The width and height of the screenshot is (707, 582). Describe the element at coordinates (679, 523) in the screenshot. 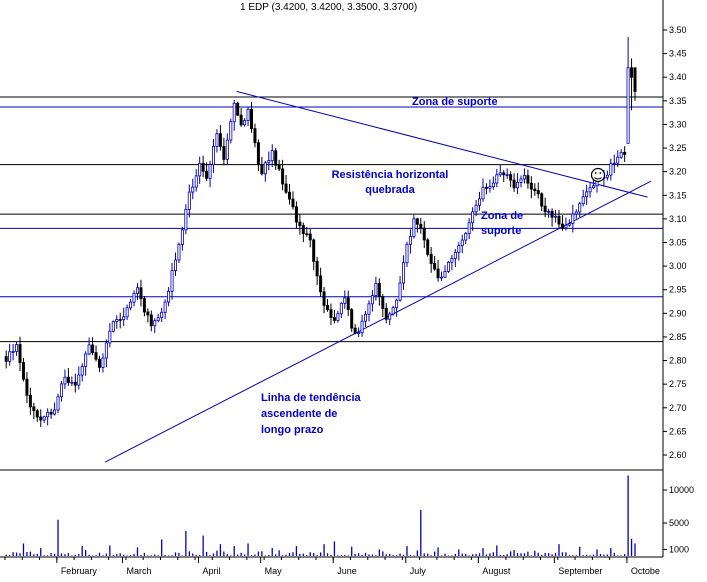

I see `svg-text: 5000` at that location.